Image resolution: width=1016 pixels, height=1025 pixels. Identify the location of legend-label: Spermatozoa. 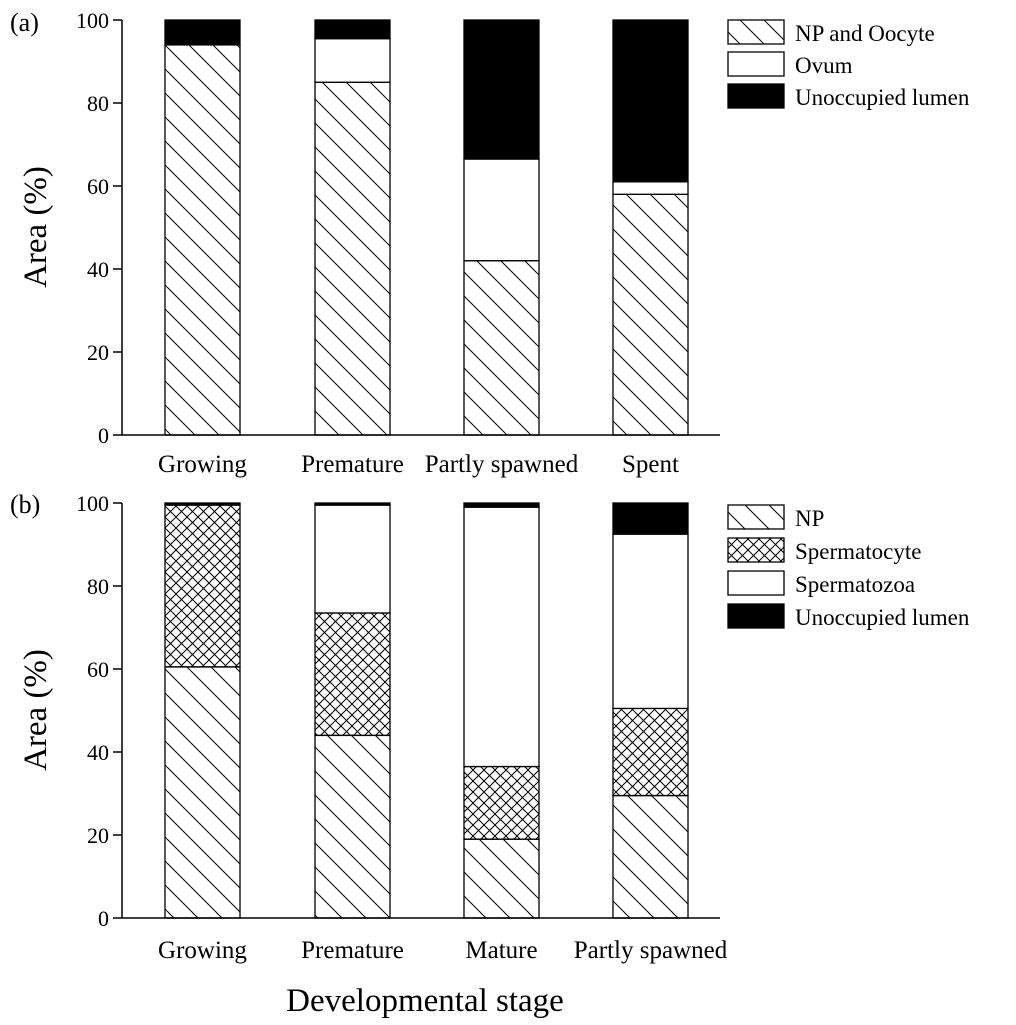
(855, 584).